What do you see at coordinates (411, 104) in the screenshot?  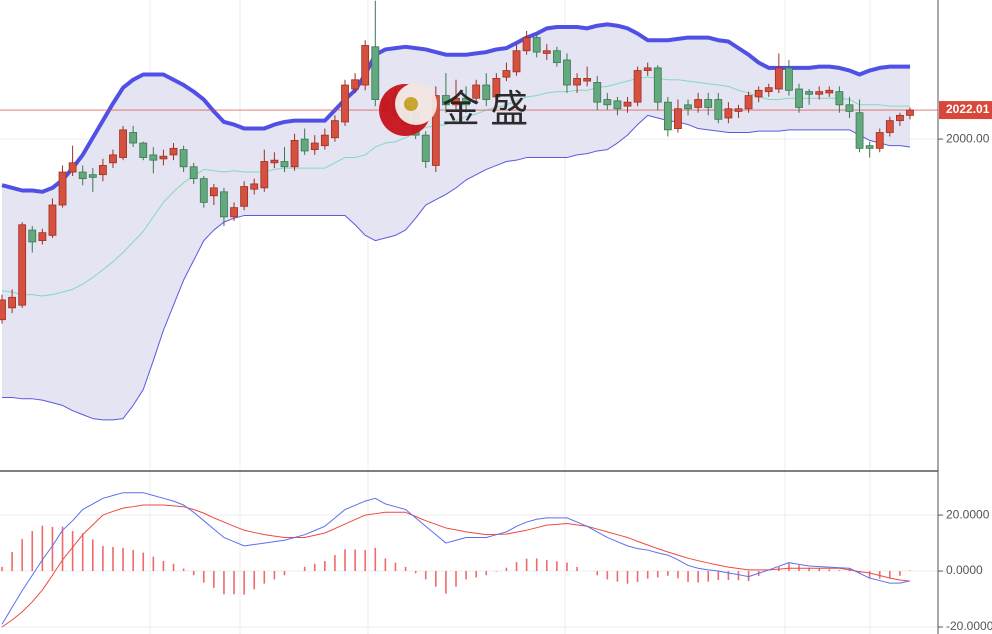 I see `logo-ball` at bounding box center [411, 104].